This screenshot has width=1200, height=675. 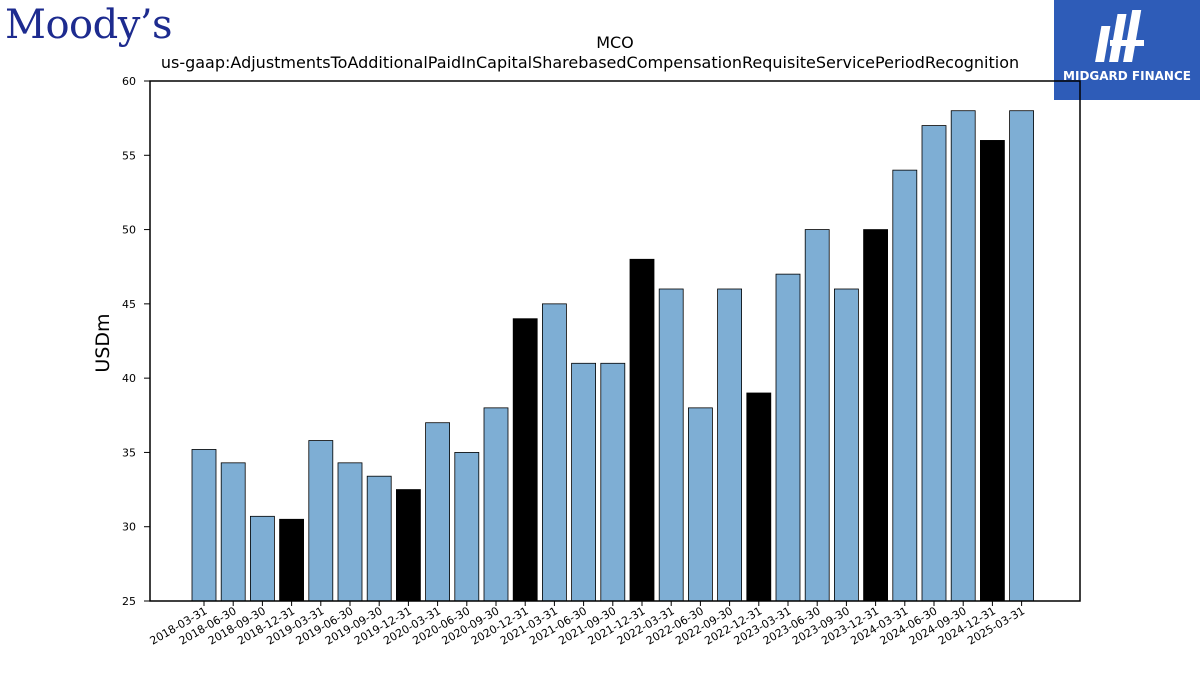 I want to click on watermark-label: MIDGARD FINANCE, so click(x=1127, y=76).